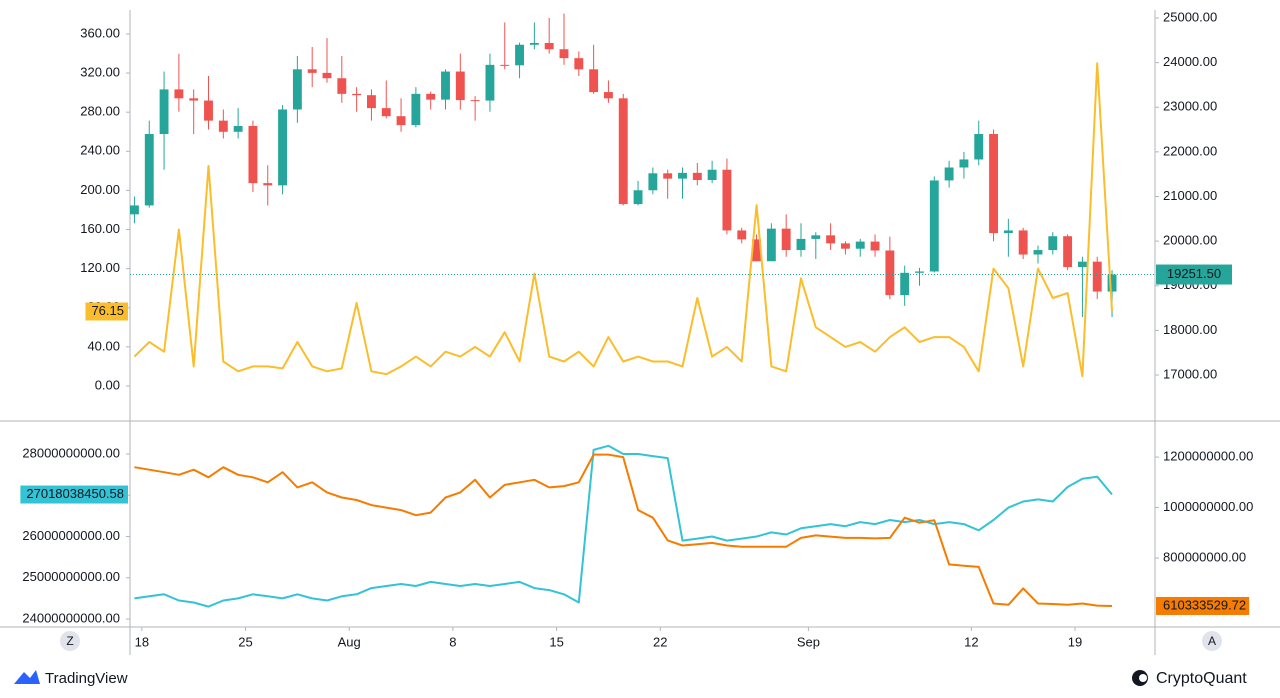 The height and width of the screenshot is (698, 1280). I want to click on y2-tick-label: 17000.00, so click(1190, 373).